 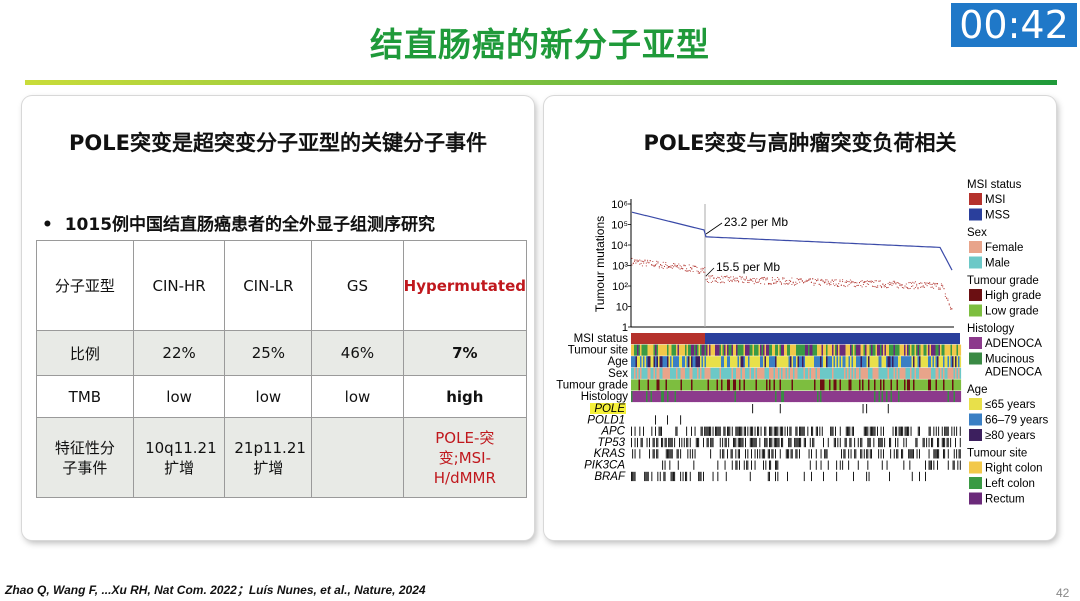 What do you see at coordinates (601, 339) in the screenshot?
I see `track-label: MSI status` at bounding box center [601, 339].